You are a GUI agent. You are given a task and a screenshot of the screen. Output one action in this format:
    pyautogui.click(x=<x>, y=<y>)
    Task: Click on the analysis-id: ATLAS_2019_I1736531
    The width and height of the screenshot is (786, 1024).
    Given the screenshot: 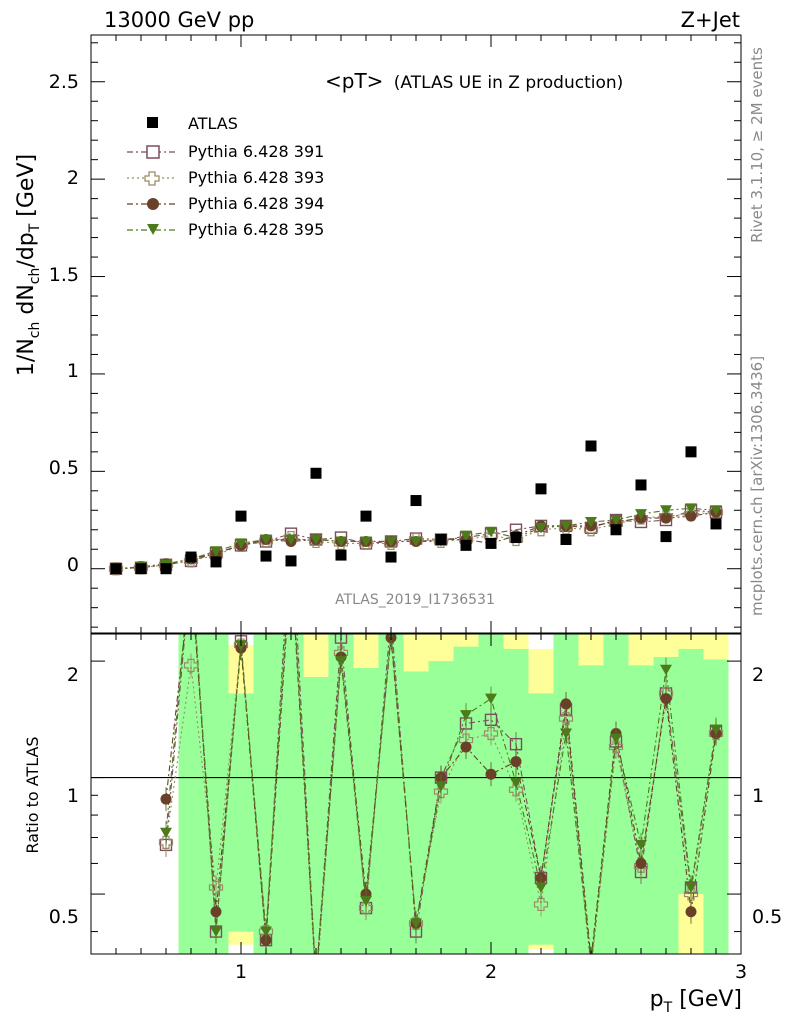 What is the action you would take?
    pyautogui.click(x=415, y=600)
    